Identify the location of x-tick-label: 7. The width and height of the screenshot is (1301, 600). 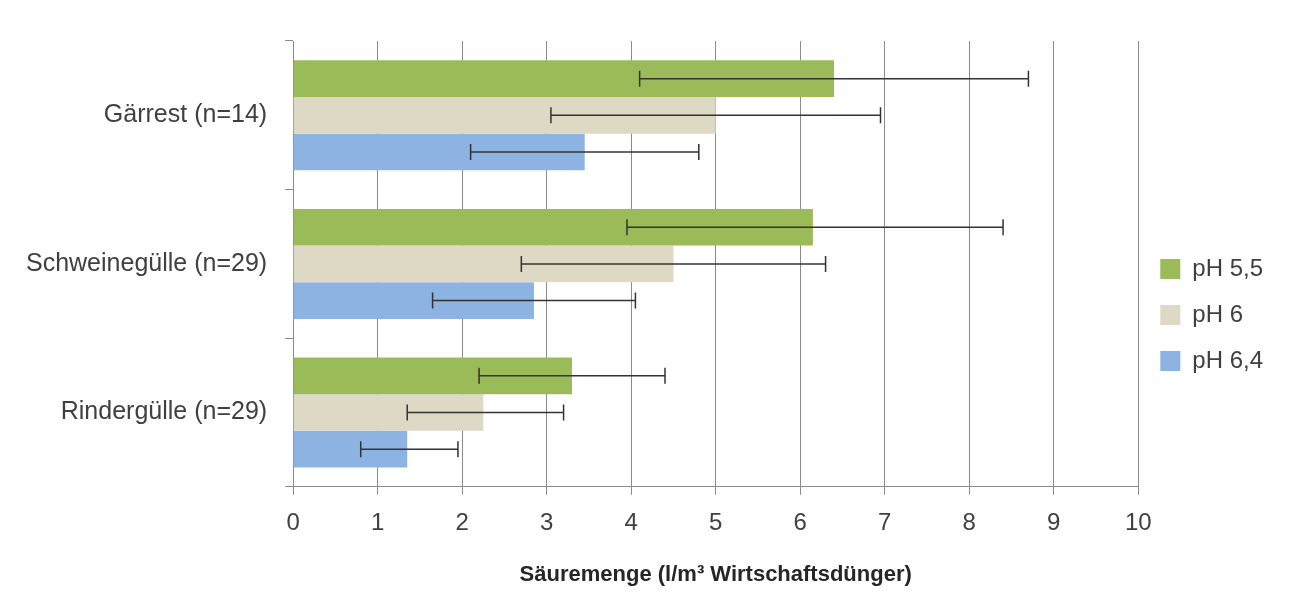
(885, 521).